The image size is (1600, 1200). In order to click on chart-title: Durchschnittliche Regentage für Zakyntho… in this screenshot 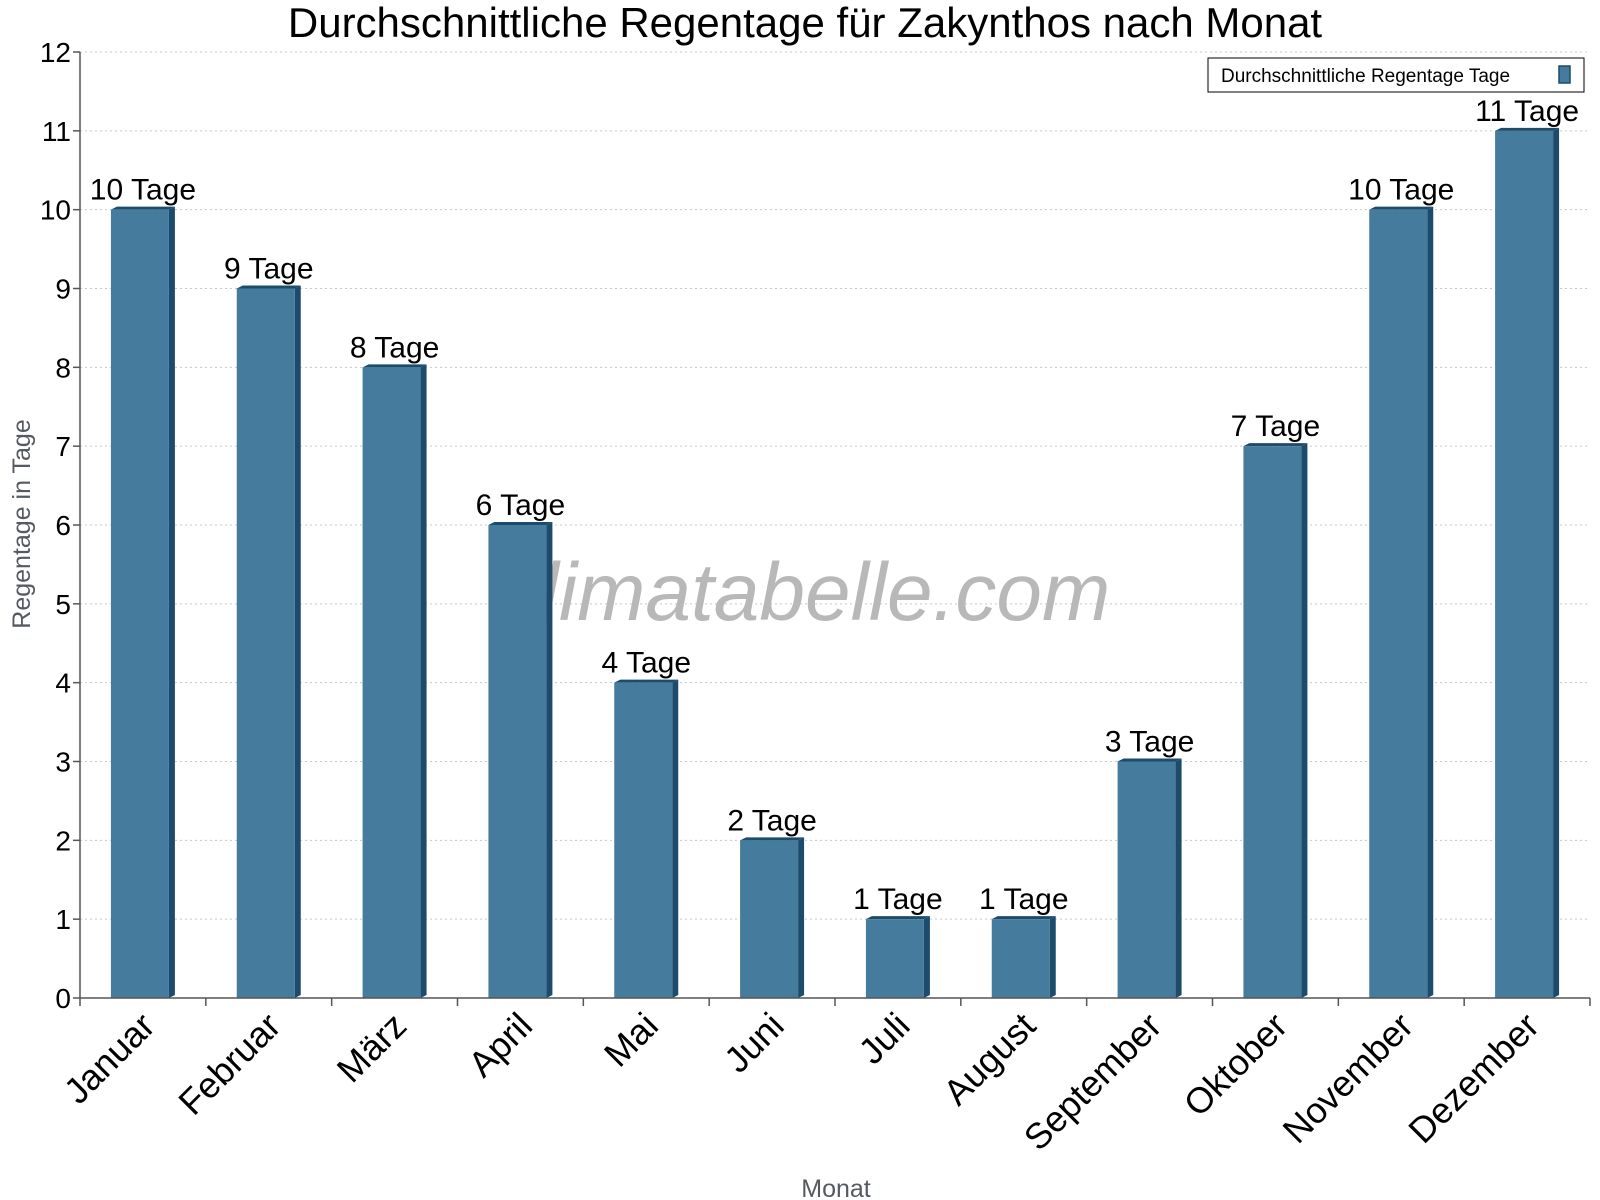, I will do `click(805, 23)`.